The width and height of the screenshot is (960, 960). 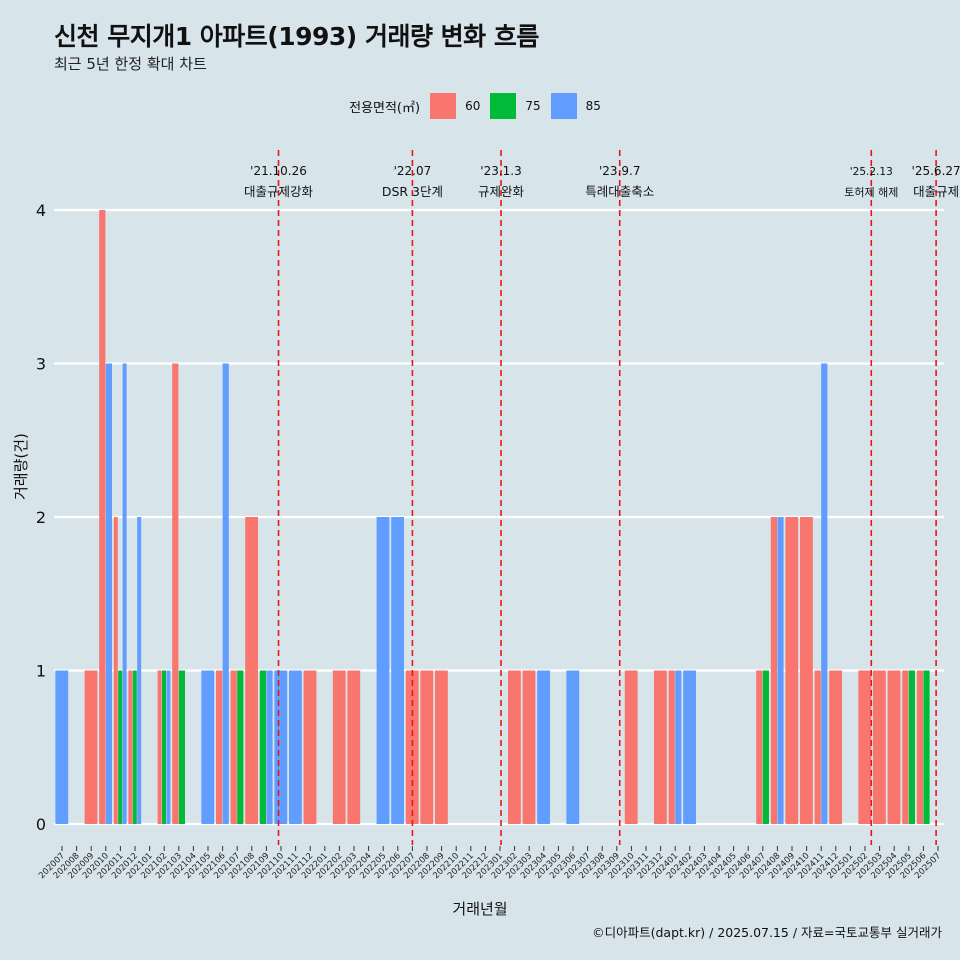 I want to click on legend-label-75: 75, so click(x=533, y=106).